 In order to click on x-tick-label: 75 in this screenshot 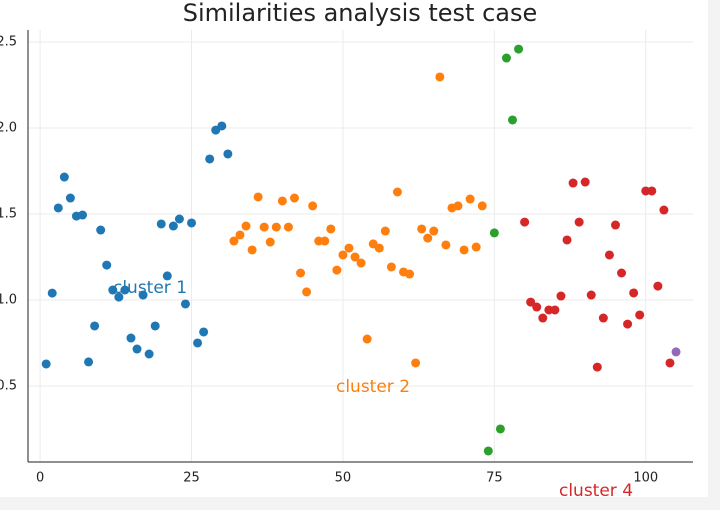, I will do `click(494, 478)`.